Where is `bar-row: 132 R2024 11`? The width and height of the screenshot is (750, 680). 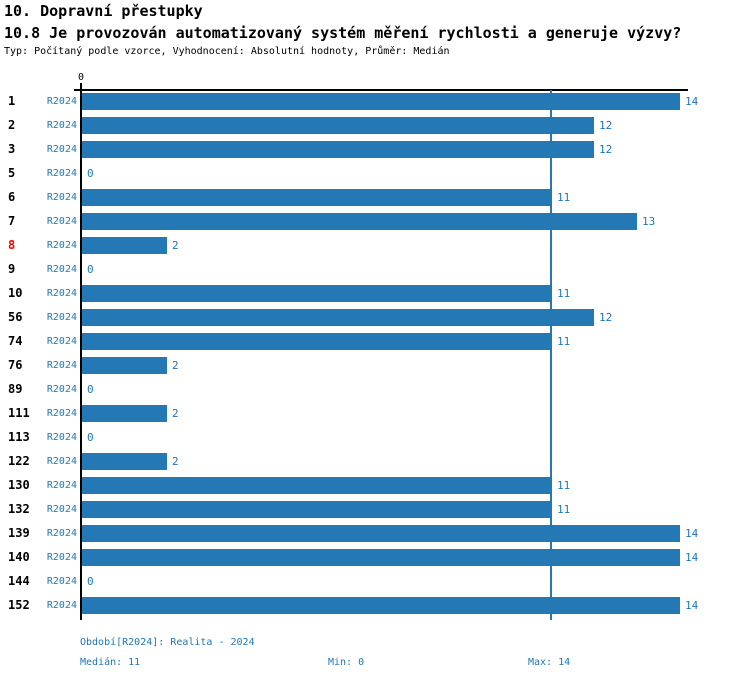 bar-row: 132 R2024 11 is located at coordinates (375, 509).